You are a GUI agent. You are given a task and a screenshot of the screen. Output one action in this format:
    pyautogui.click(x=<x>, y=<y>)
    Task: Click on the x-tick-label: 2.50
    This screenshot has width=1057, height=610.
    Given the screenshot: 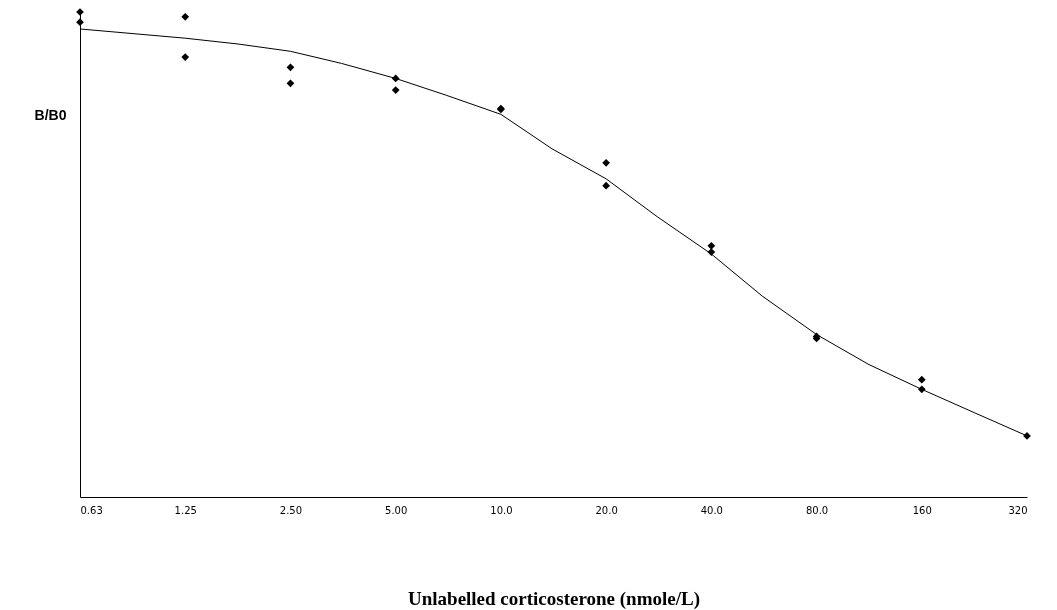 What is the action you would take?
    pyautogui.click(x=291, y=510)
    